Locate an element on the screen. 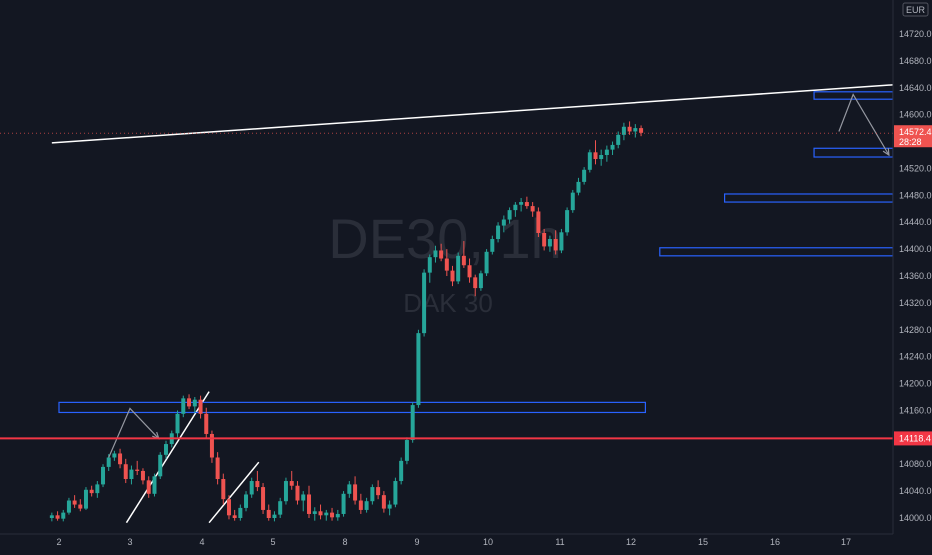  currency-badge-box is located at coordinates (915, 9).